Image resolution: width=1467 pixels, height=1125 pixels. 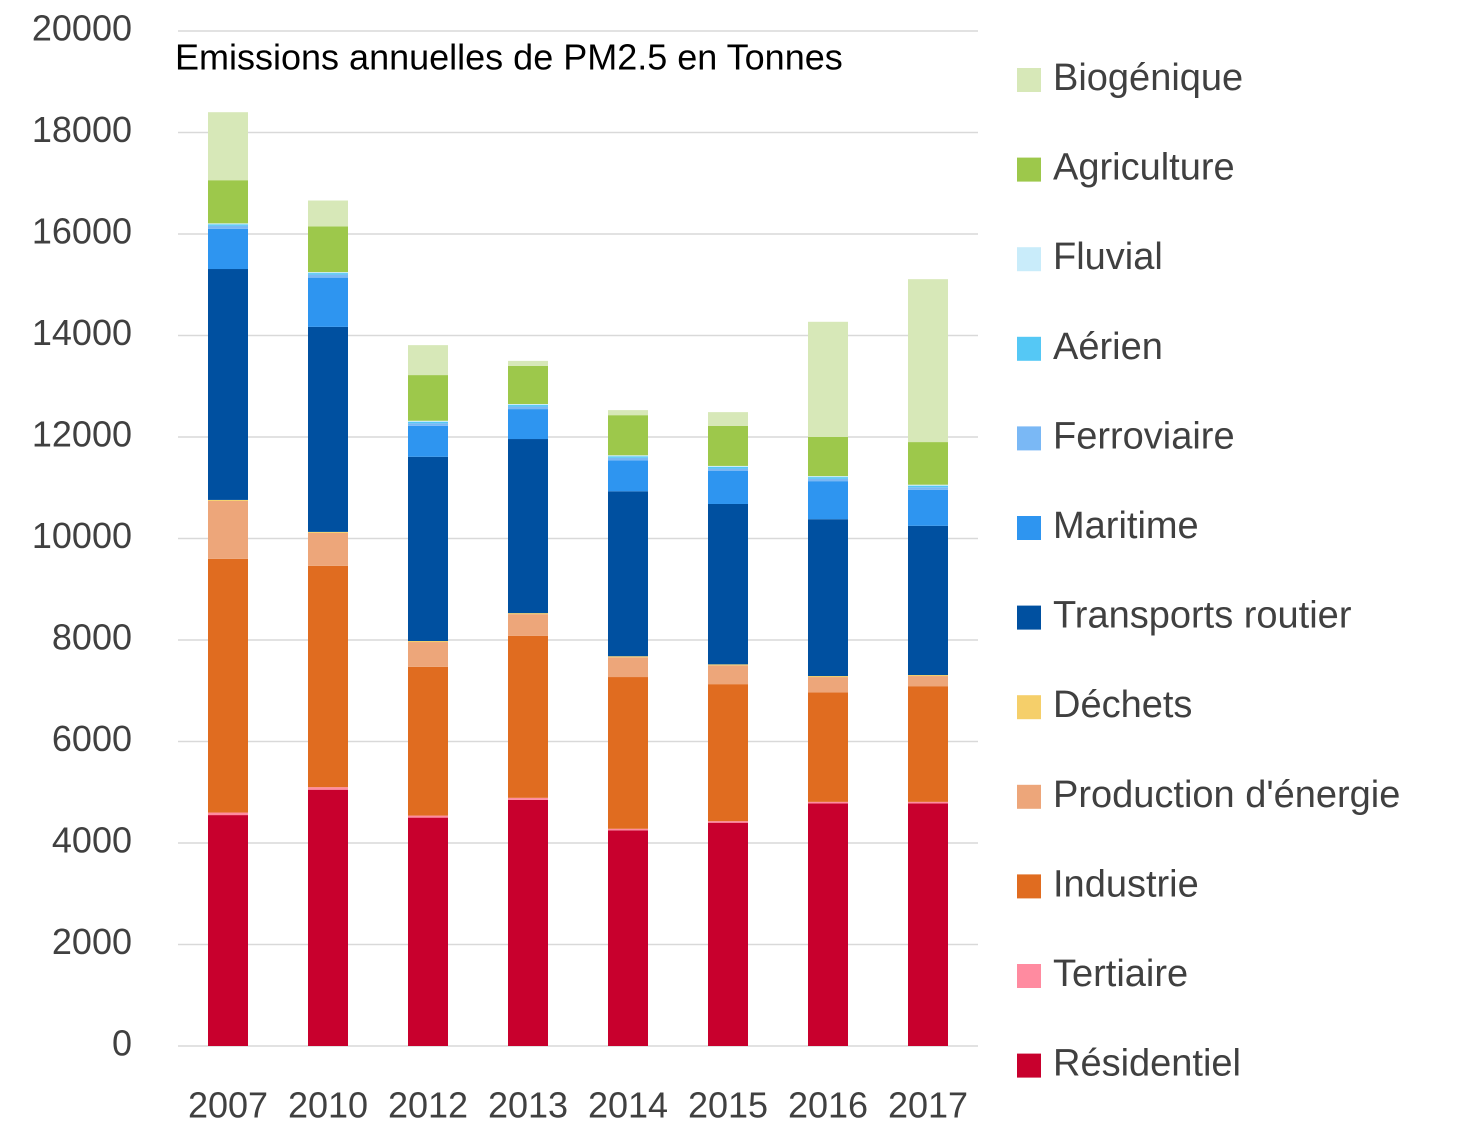 What do you see at coordinates (82, 129) in the screenshot?
I see `y-tick-label: 18000` at bounding box center [82, 129].